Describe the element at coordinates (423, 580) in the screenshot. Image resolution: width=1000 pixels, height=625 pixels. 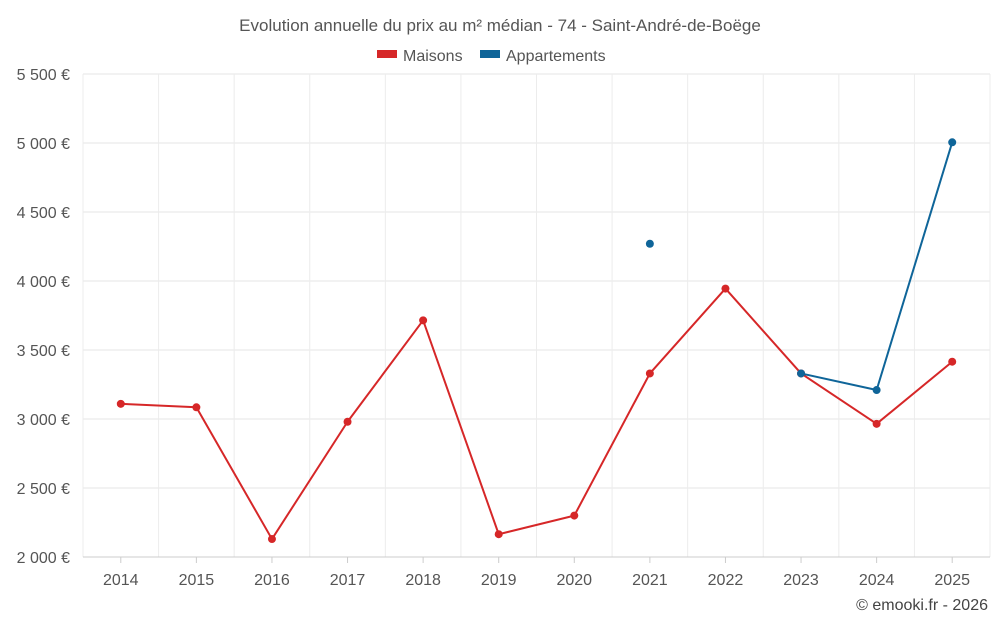
I see `x-tick-label: 2018` at that location.